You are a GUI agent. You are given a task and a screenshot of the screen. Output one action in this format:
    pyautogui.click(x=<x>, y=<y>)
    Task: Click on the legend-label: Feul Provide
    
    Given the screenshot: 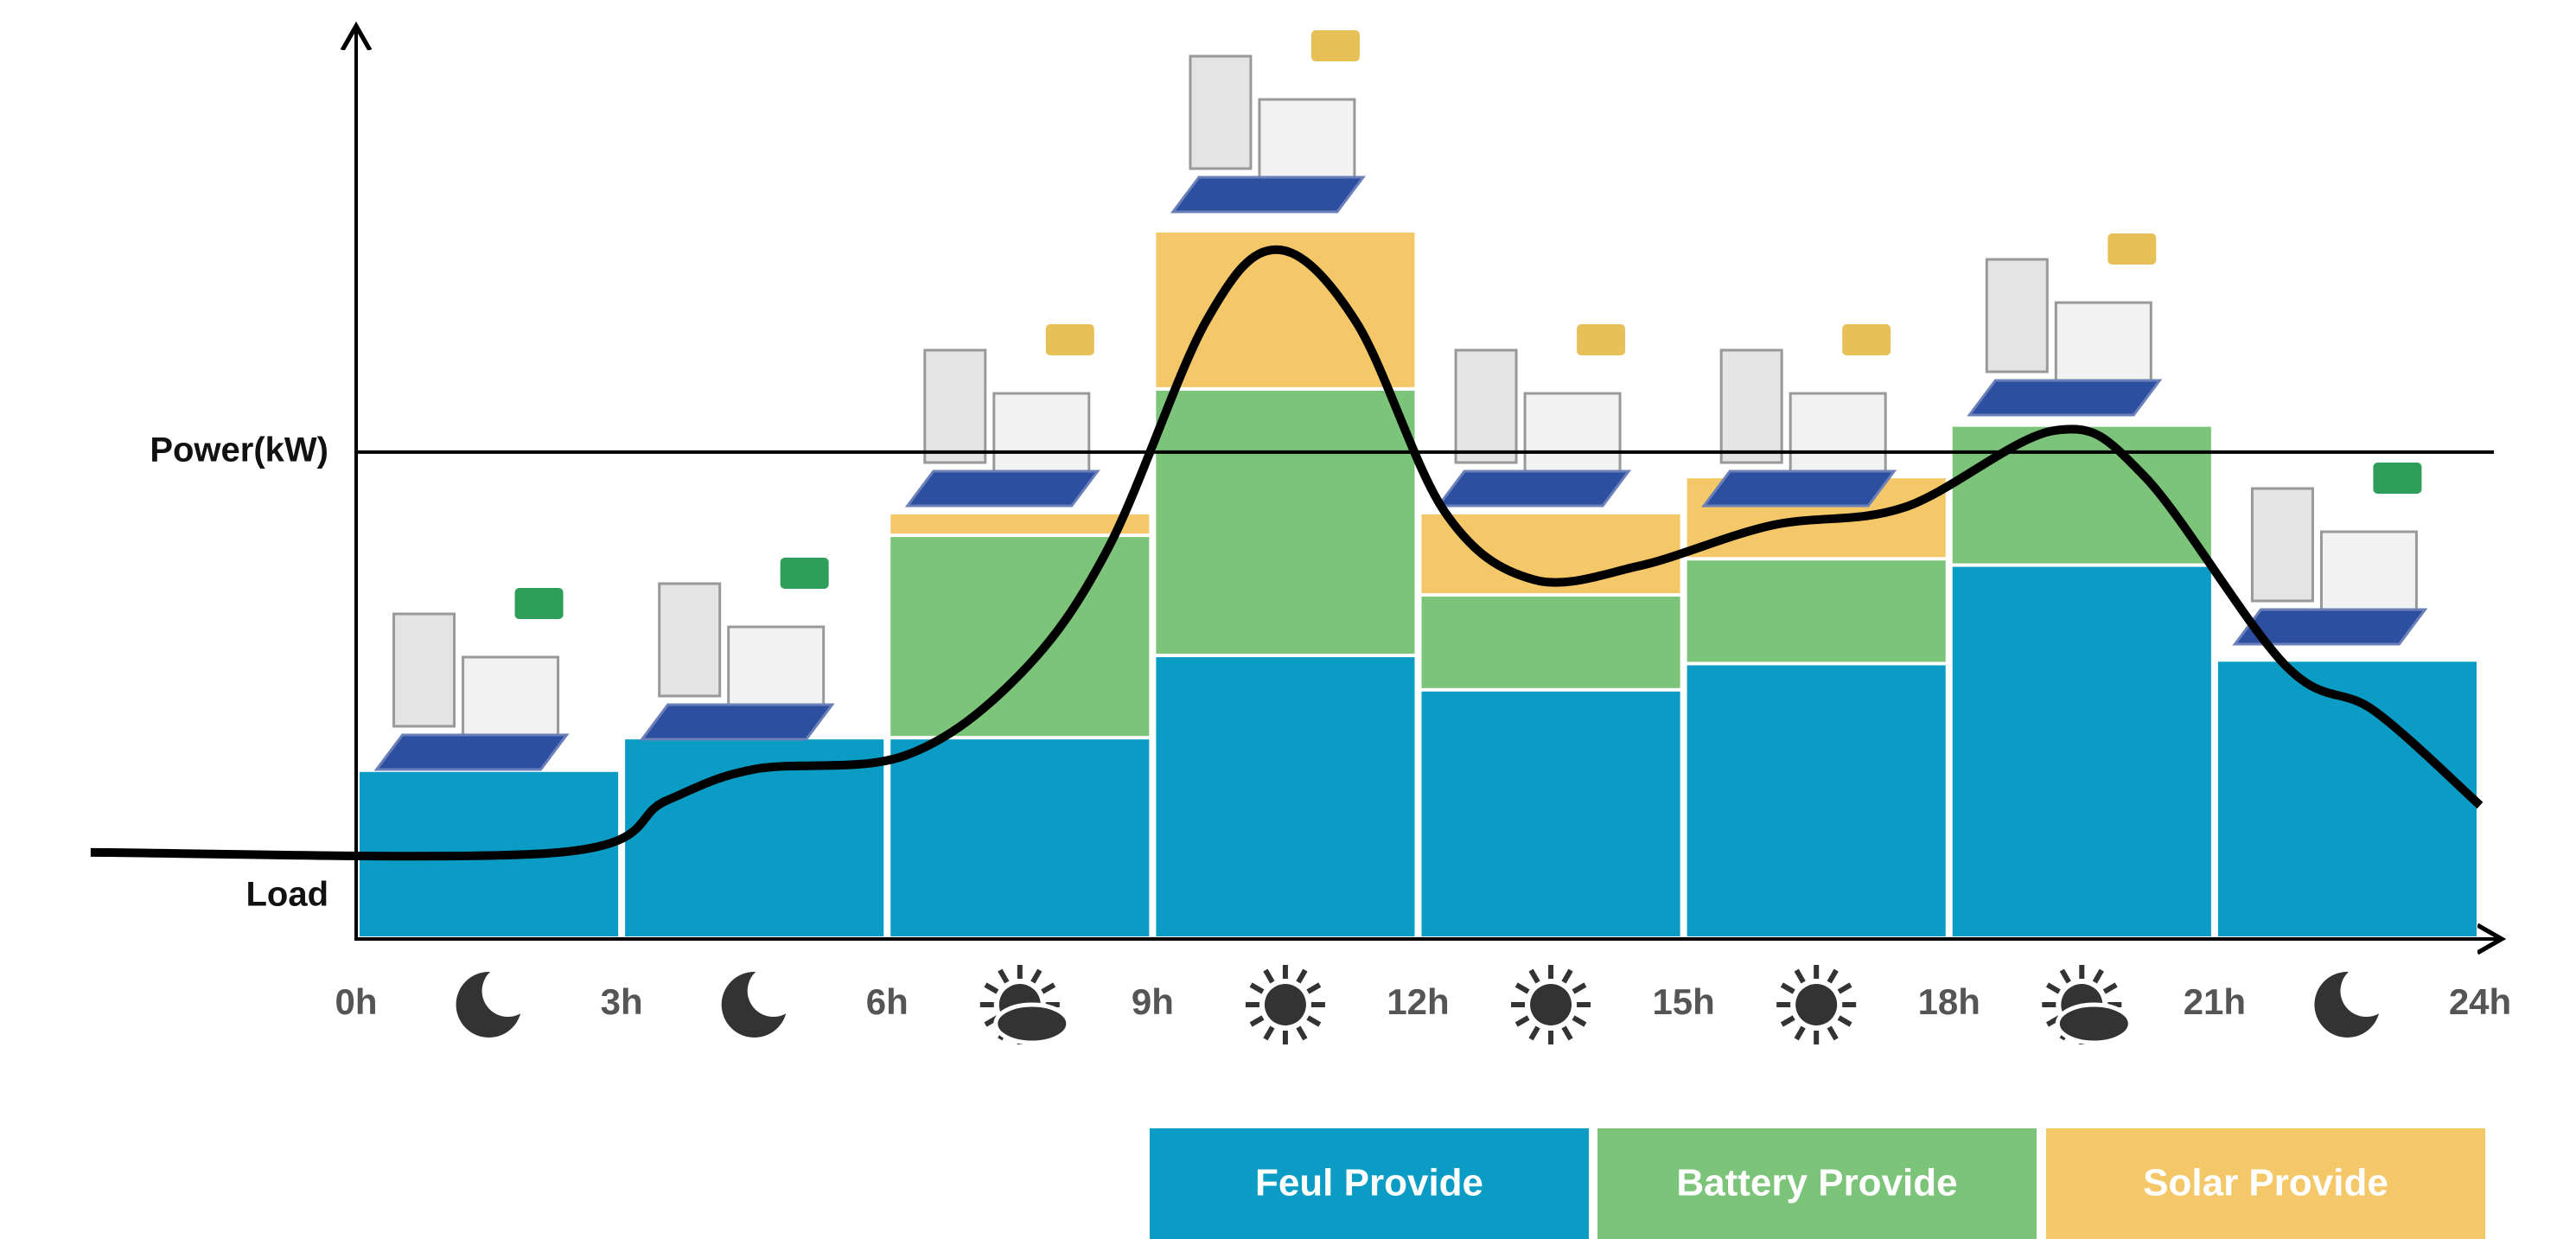 What is the action you would take?
    pyautogui.click(x=1369, y=1183)
    